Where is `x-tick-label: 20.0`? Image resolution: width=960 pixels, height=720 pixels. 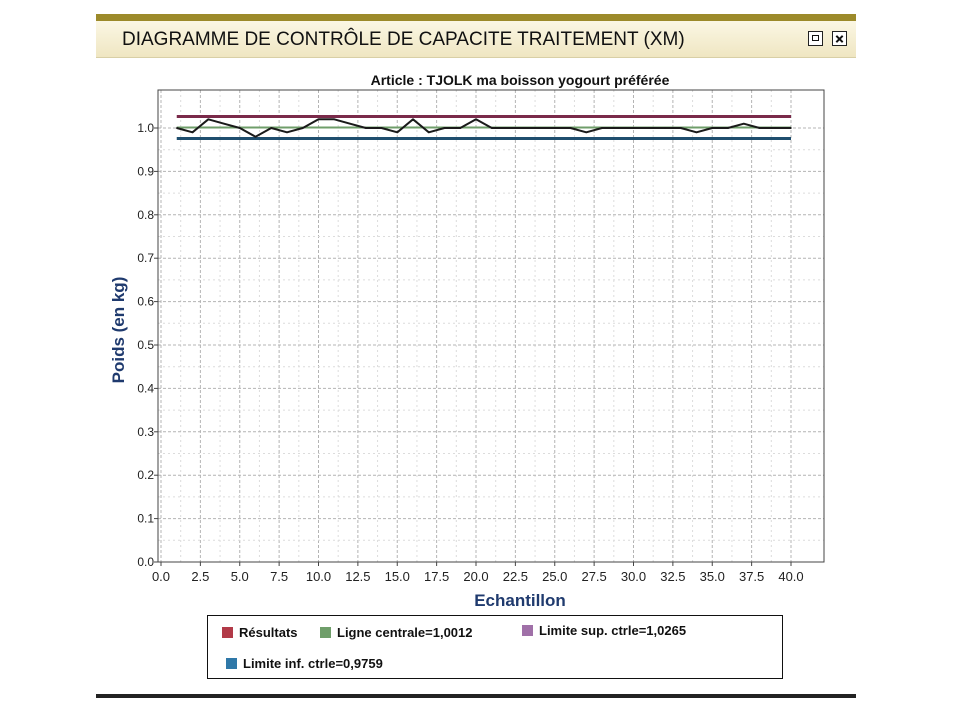 x-tick-label: 20.0 is located at coordinates (475, 576).